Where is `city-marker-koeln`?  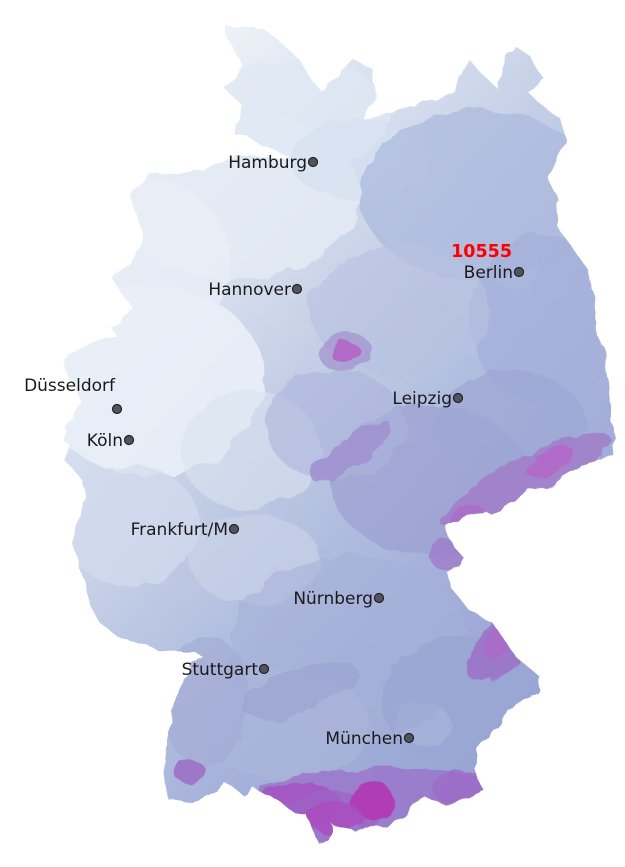 city-marker-koeln is located at coordinates (129, 440).